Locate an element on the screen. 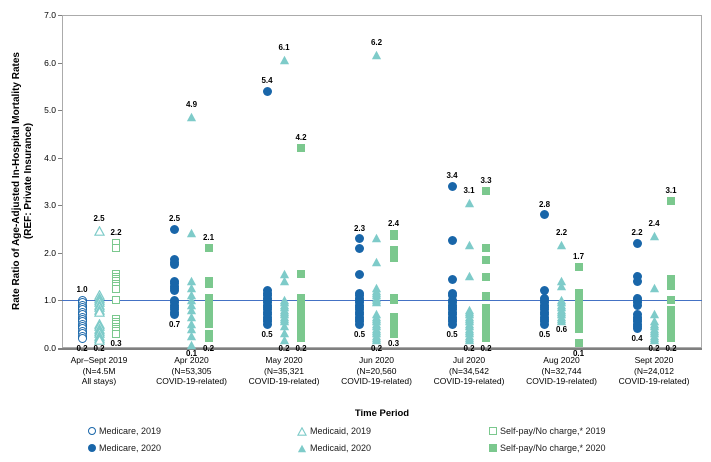 The width and height of the screenshot is (711, 462). y-tick-label: 6.0 is located at coordinates (50, 62).